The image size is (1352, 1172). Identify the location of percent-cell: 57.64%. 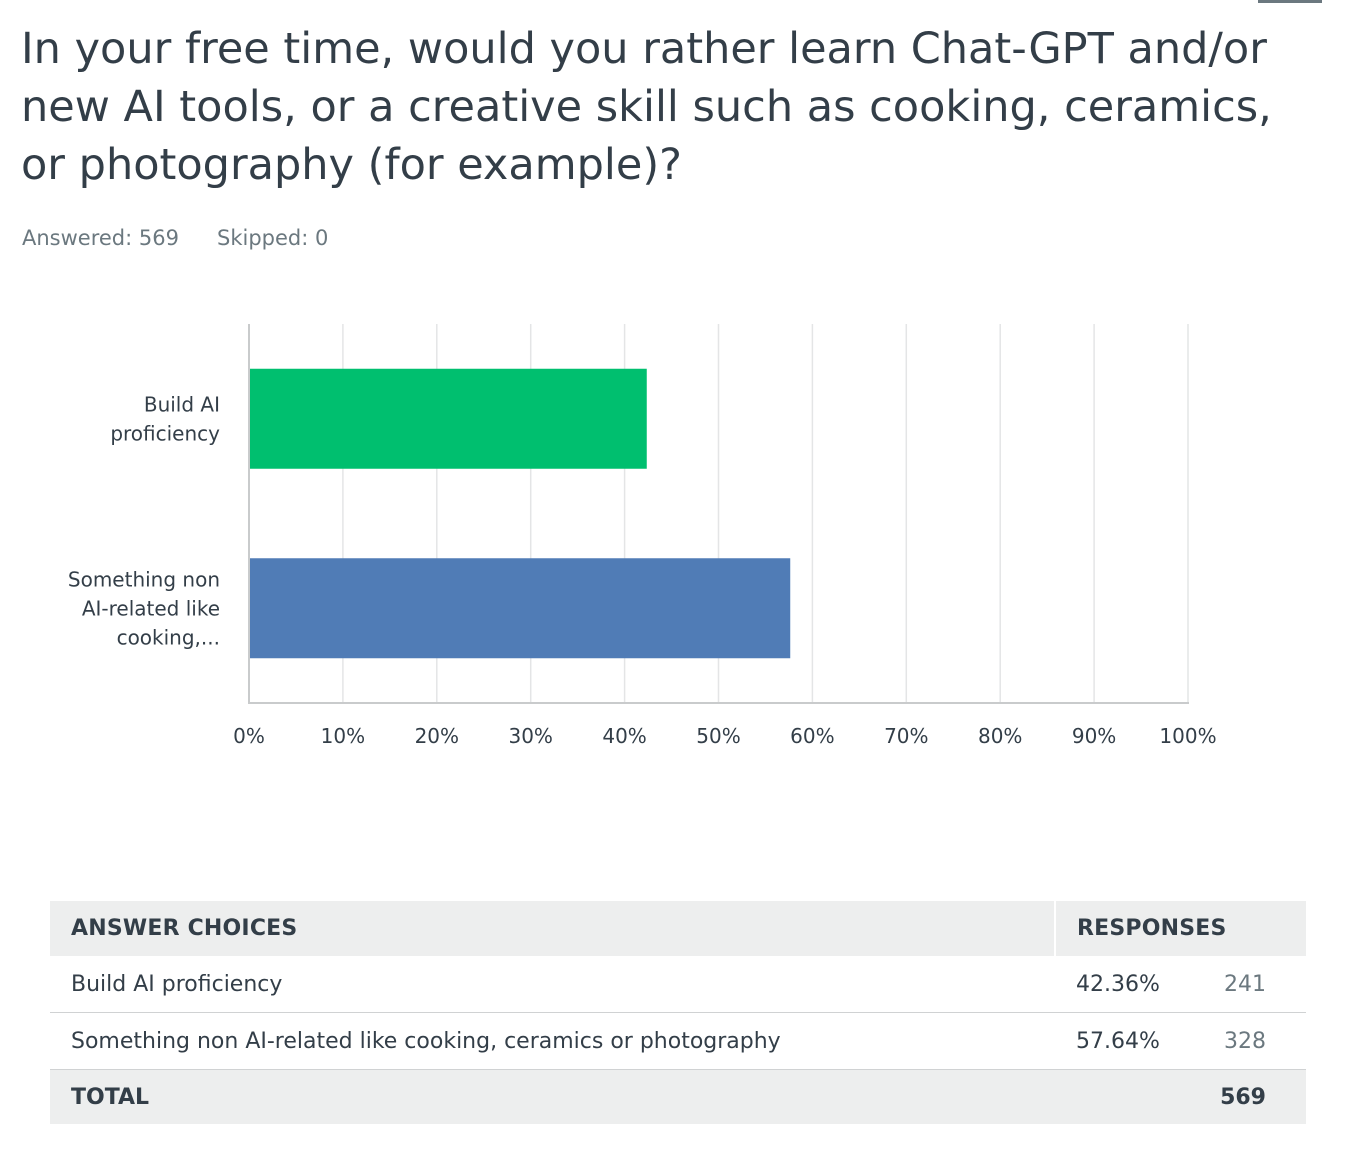
(1120, 1041).